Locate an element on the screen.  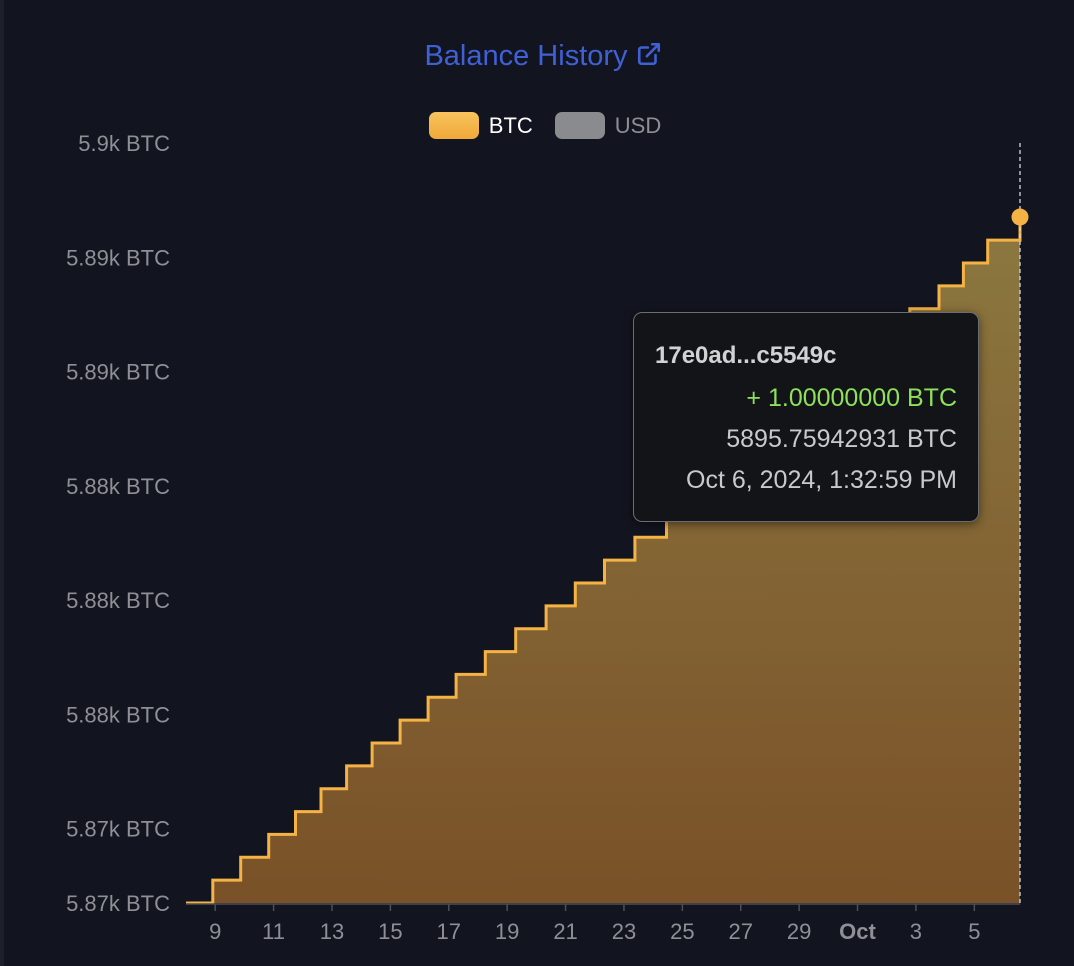
left-edge is located at coordinates (2, 483).